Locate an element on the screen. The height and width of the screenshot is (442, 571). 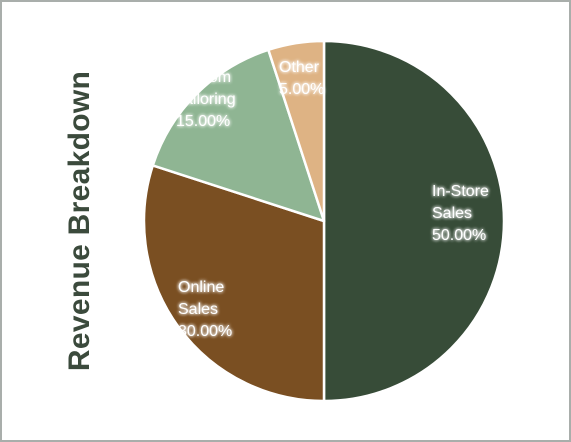
pie-slice-other is located at coordinates (296, 131).